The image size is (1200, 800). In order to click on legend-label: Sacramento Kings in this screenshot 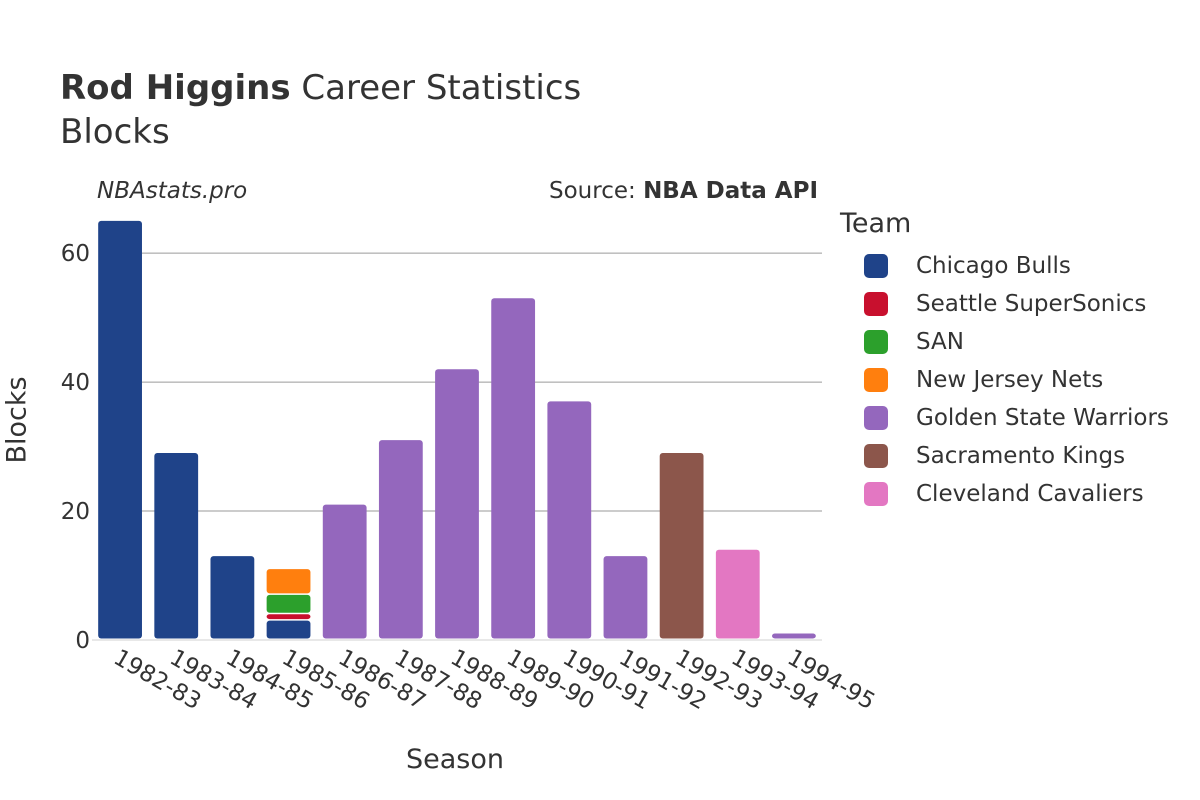, I will do `click(1021, 456)`.